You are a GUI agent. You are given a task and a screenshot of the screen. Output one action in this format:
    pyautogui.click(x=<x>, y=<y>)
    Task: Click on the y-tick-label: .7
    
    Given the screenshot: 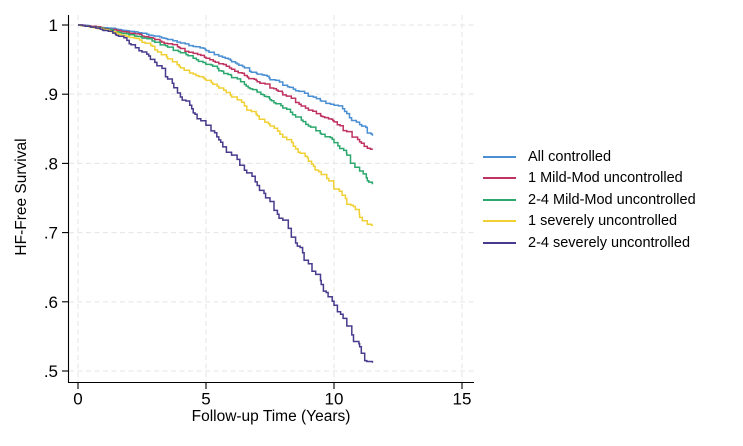 What is the action you would take?
    pyautogui.click(x=51, y=233)
    